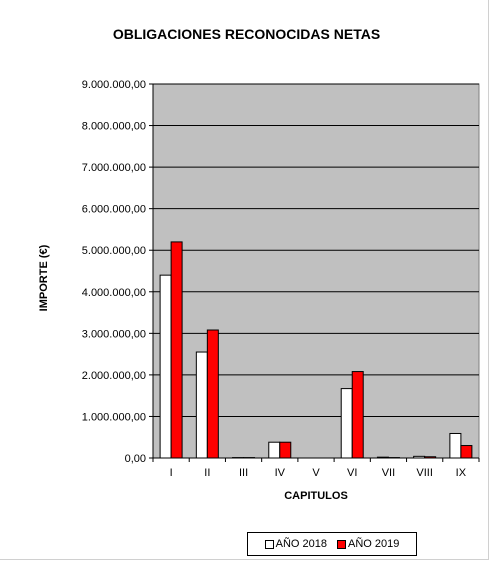 The image size is (493, 564). What do you see at coordinates (114, 85) in the screenshot?
I see `y-tick-label: 9.000.000,00` at bounding box center [114, 85].